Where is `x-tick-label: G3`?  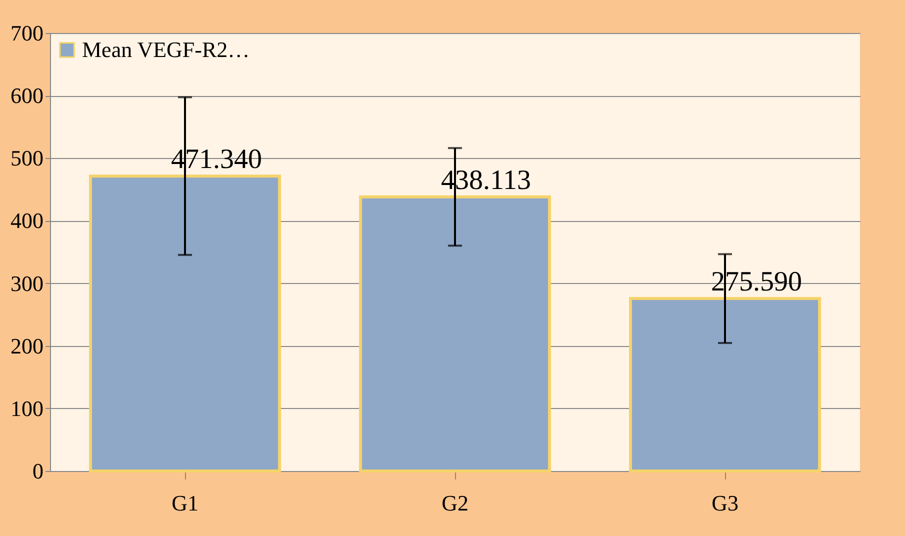
x-tick-label: G3 is located at coordinates (725, 503).